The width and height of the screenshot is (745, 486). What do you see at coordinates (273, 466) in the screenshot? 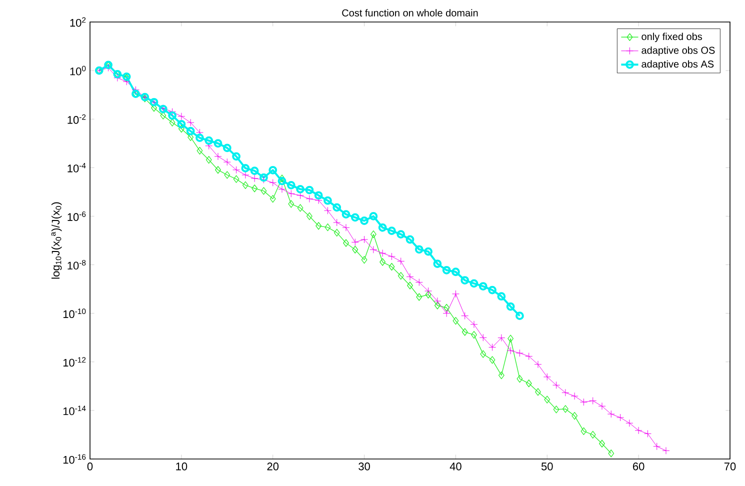
I see `x-tick-label: 20` at bounding box center [273, 466].